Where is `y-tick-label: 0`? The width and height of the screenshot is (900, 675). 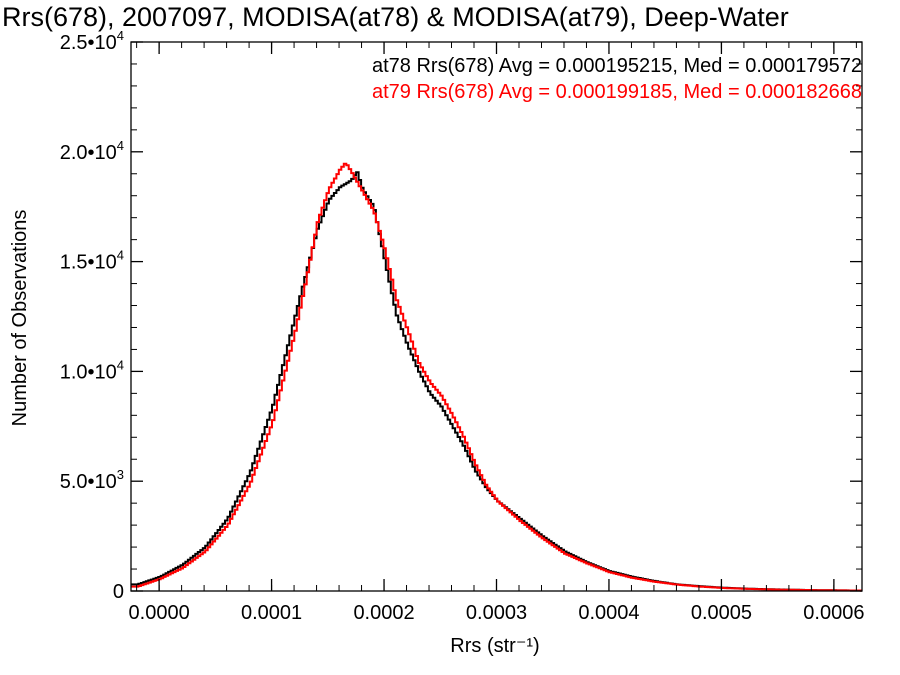
y-tick-label: 0 is located at coordinates (118, 592).